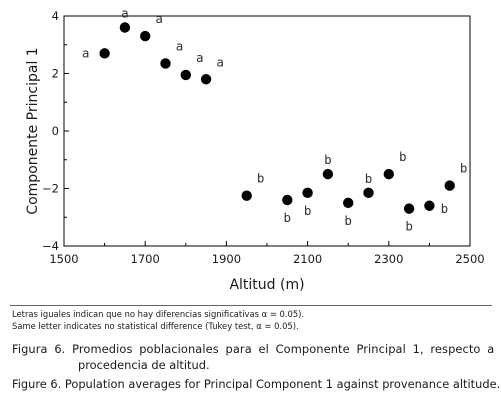  I want to click on y-tick-label: 0, so click(55, 131).